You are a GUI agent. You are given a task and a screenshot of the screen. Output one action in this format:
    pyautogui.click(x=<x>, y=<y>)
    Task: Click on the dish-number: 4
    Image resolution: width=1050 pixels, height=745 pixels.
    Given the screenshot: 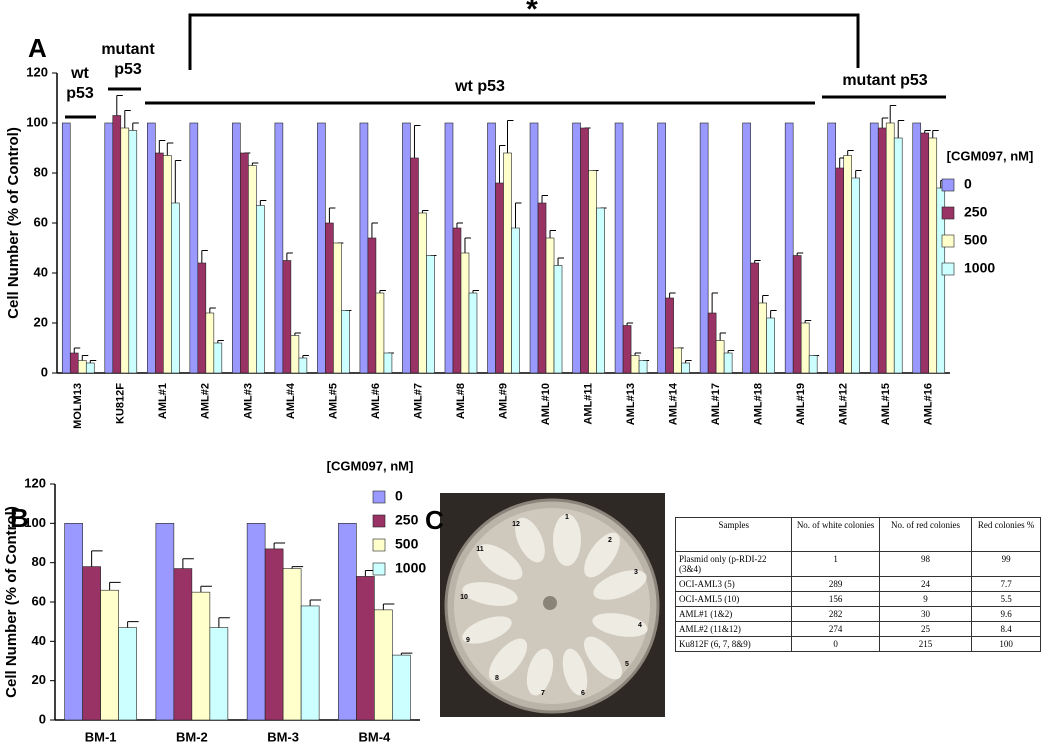 What is the action you would take?
    pyautogui.click(x=640, y=625)
    